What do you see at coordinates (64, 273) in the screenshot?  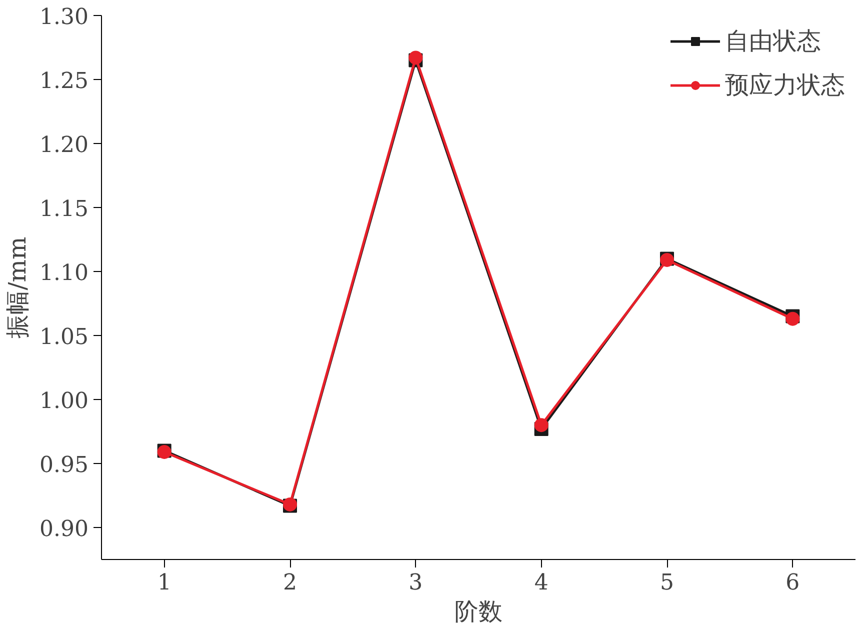 I see `y-tick-label: 1.10` at bounding box center [64, 273].